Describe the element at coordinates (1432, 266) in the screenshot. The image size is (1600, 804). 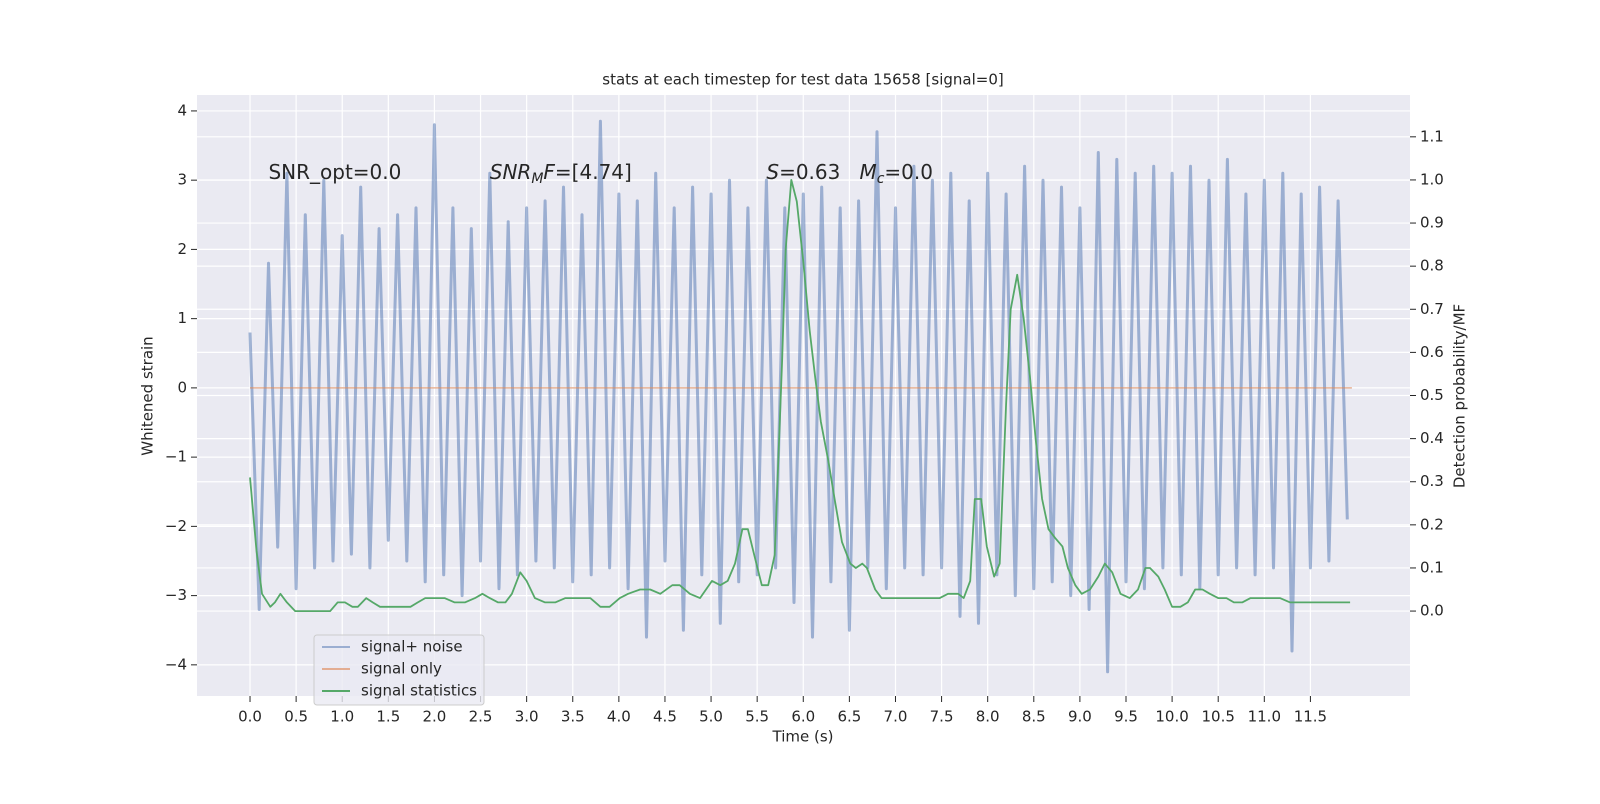
I see `y2-tick-label: 0.8` at that location.